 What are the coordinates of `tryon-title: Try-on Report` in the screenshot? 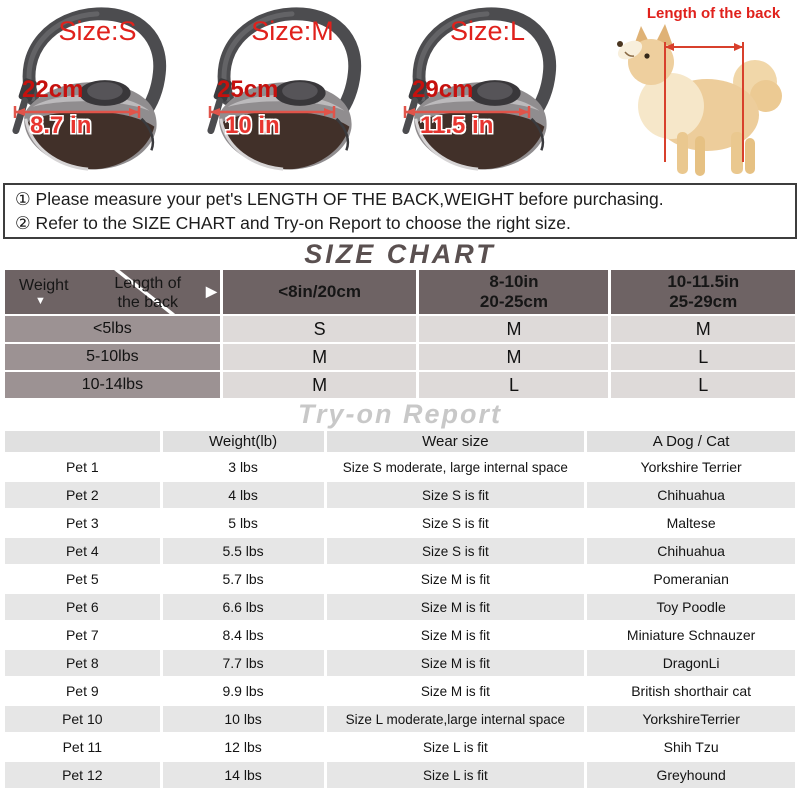 It's located at (399, 414).